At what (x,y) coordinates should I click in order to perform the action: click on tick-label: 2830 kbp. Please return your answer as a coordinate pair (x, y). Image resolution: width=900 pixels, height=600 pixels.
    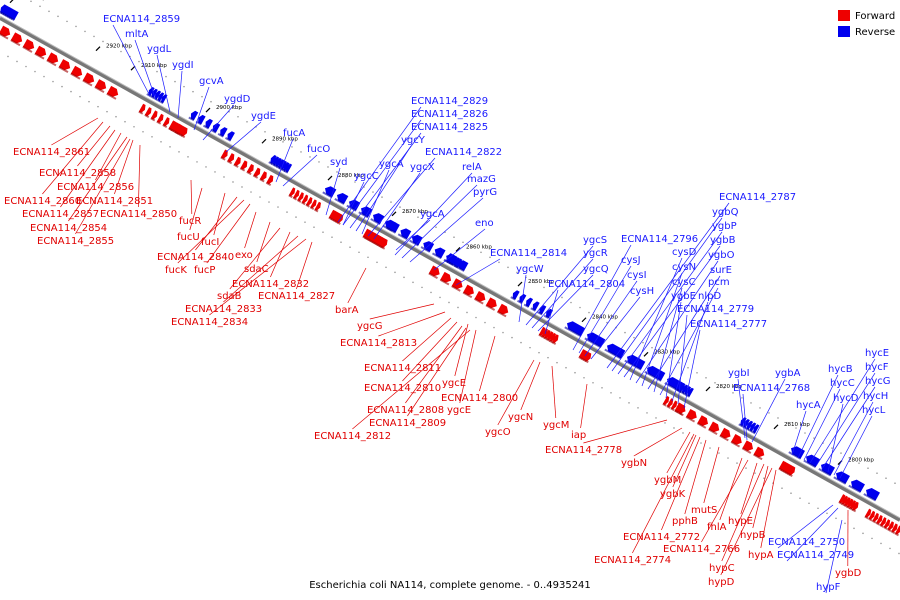
    Looking at the image, I should click on (667, 352).